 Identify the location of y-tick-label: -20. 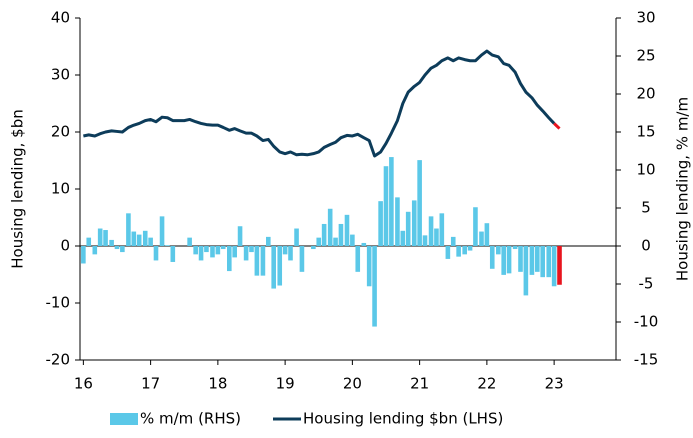
(58, 360).